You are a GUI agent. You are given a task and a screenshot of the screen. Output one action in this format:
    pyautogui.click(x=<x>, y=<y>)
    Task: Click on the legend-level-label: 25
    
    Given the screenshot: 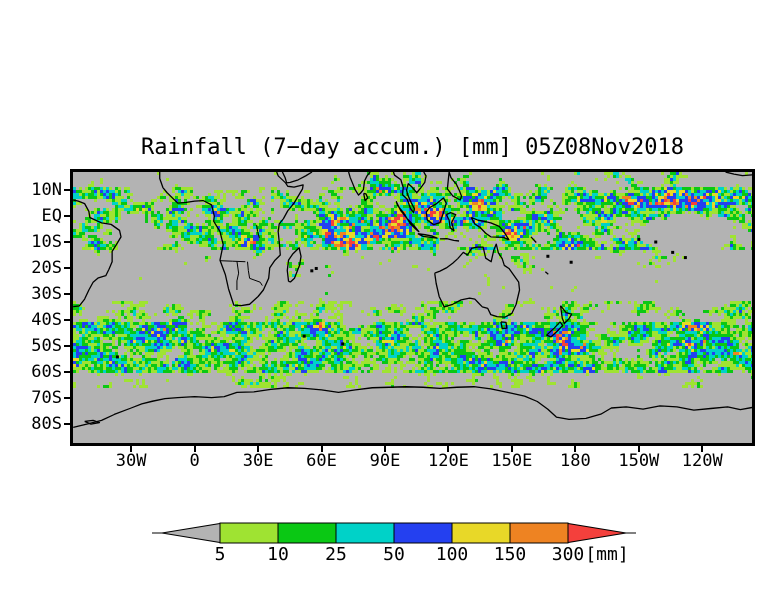 What is the action you would take?
    pyautogui.click(x=336, y=554)
    